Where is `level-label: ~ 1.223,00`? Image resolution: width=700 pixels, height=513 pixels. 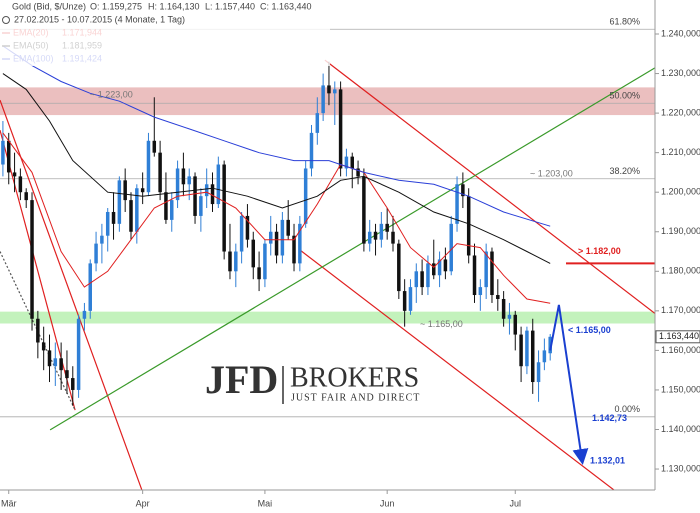
level-label: ~ 1.223,00 is located at coordinates (111, 95).